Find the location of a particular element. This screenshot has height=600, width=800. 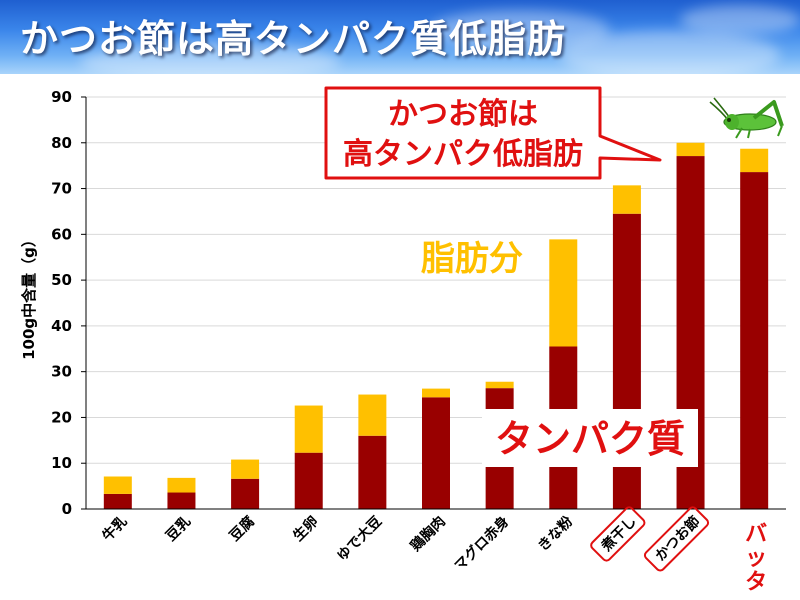

x-tick-label: きな粉 is located at coordinates (555, 534).